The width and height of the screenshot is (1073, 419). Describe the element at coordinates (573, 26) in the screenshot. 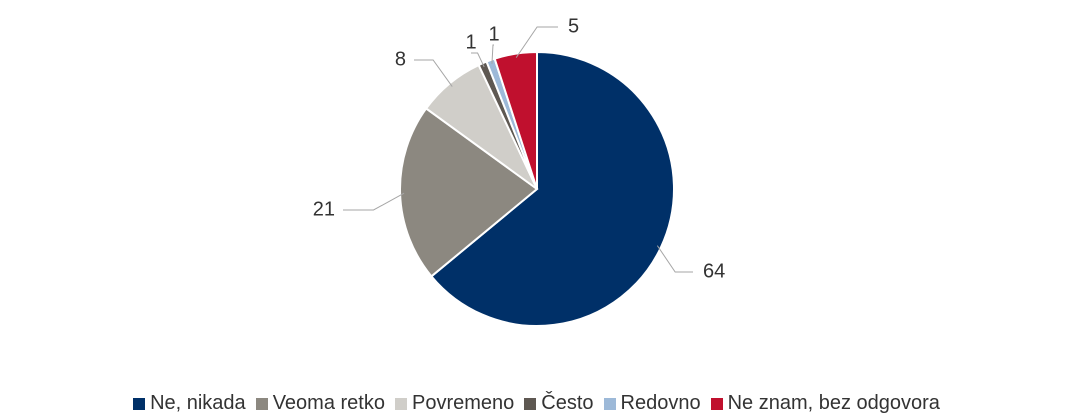

I see `data-label: 5` at that location.